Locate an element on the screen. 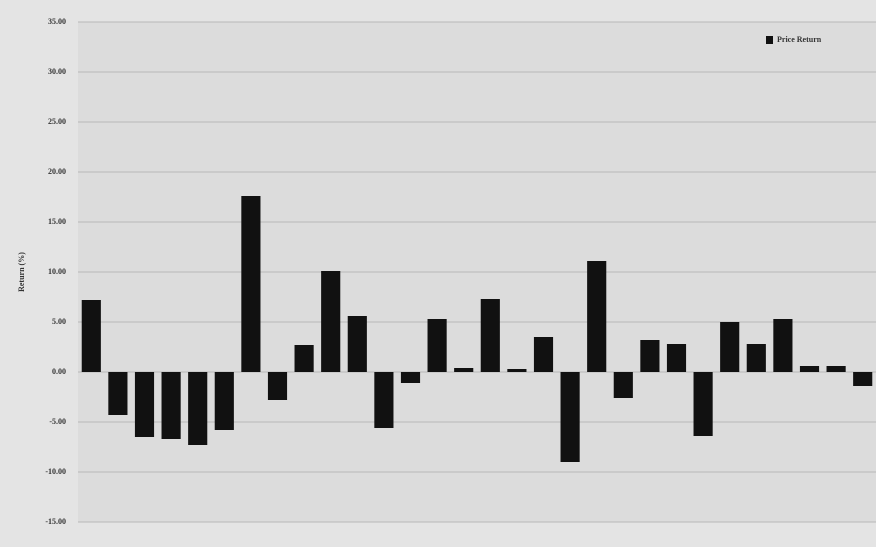 The height and width of the screenshot is (547, 876). y-tick-label: -10.00 is located at coordinates (55, 471).